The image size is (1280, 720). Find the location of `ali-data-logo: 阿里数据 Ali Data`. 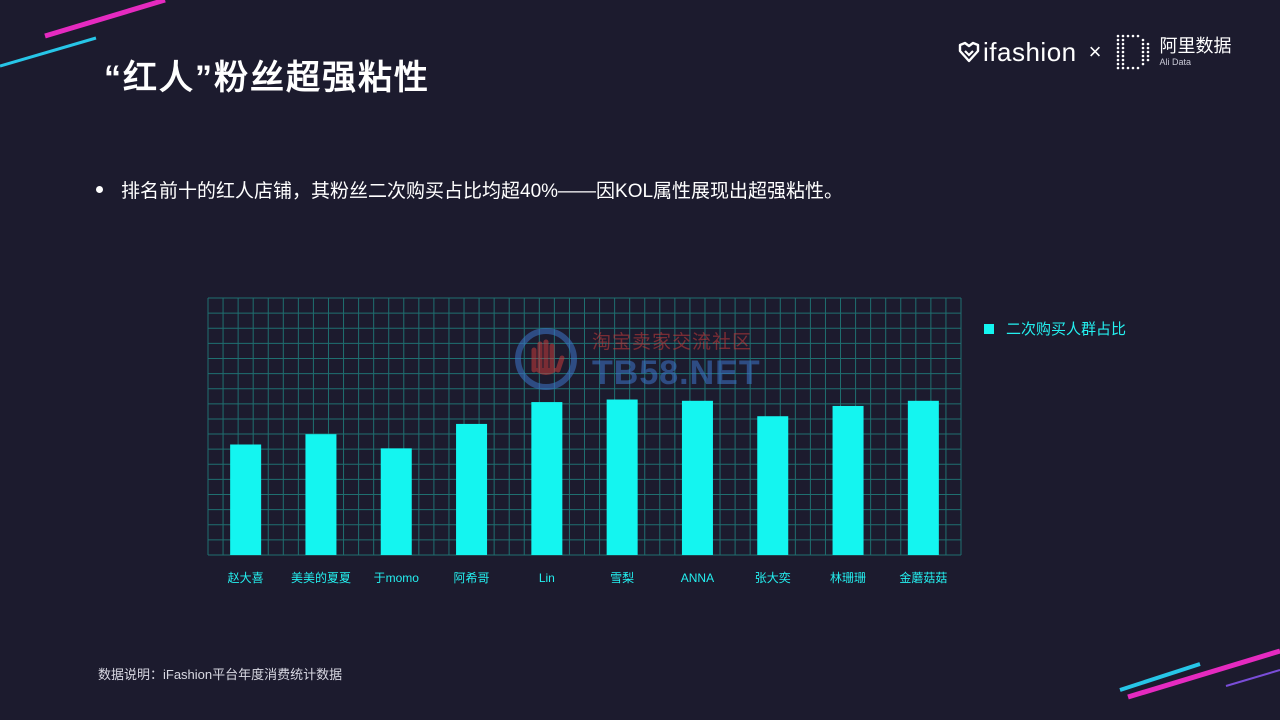

ali-data-logo: 阿里数据 Ali Data is located at coordinates (1195, 52).